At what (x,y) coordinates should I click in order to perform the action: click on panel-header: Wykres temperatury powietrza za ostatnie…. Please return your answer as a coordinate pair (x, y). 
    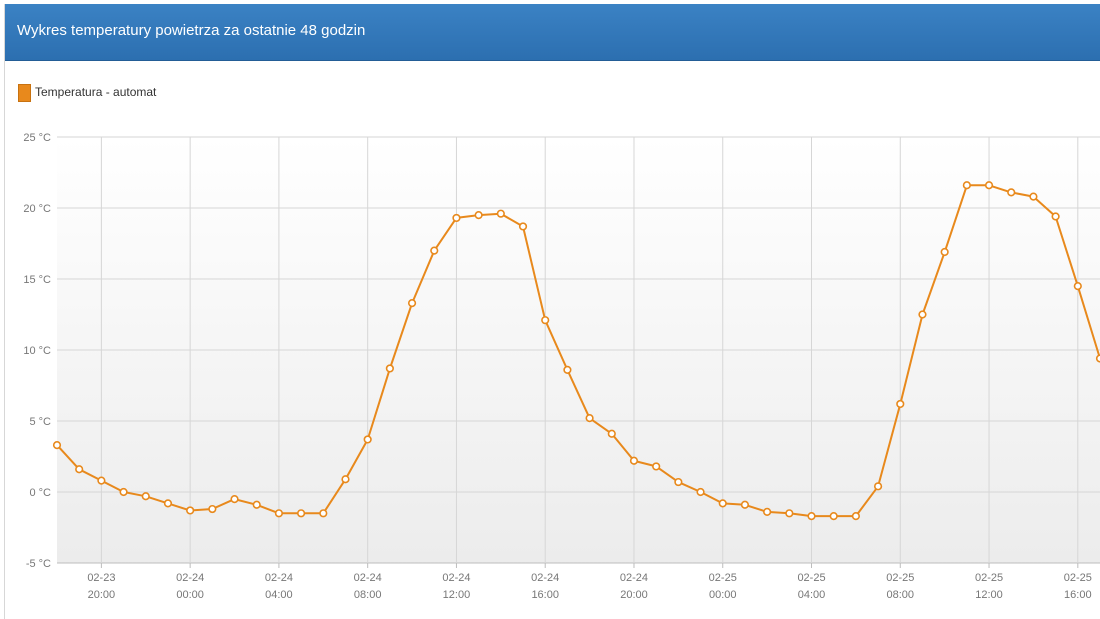
    Looking at the image, I should click on (552, 32).